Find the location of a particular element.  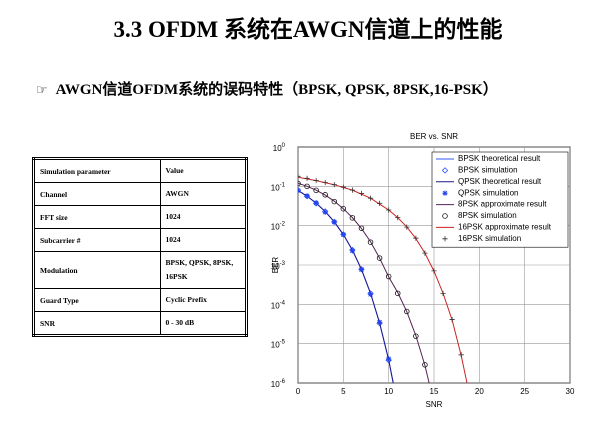

y-tick-exponent: -3 is located at coordinates (283, 264).